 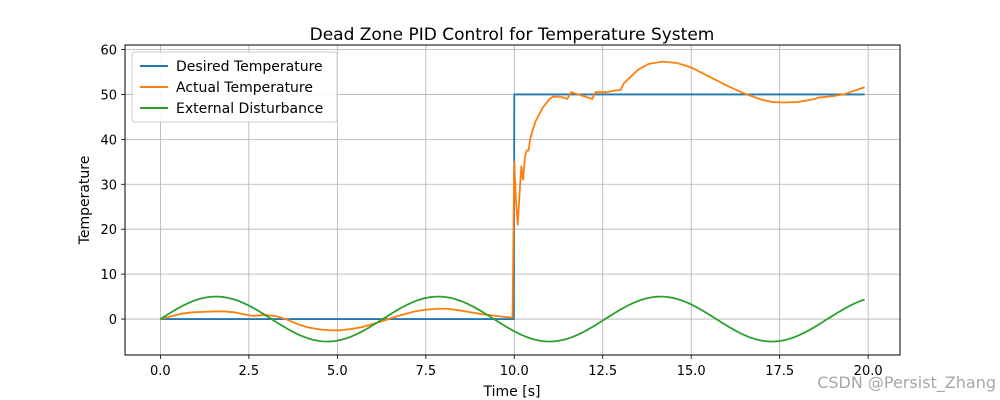 What do you see at coordinates (249, 109) in the screenshot?
I see `legend-label: External Disturbance` at bounding box center [249, 109].